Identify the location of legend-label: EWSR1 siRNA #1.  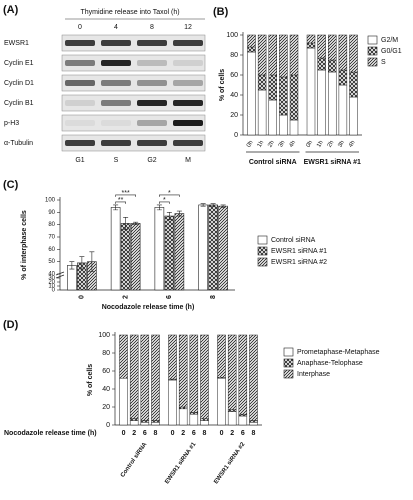
(299, 251).